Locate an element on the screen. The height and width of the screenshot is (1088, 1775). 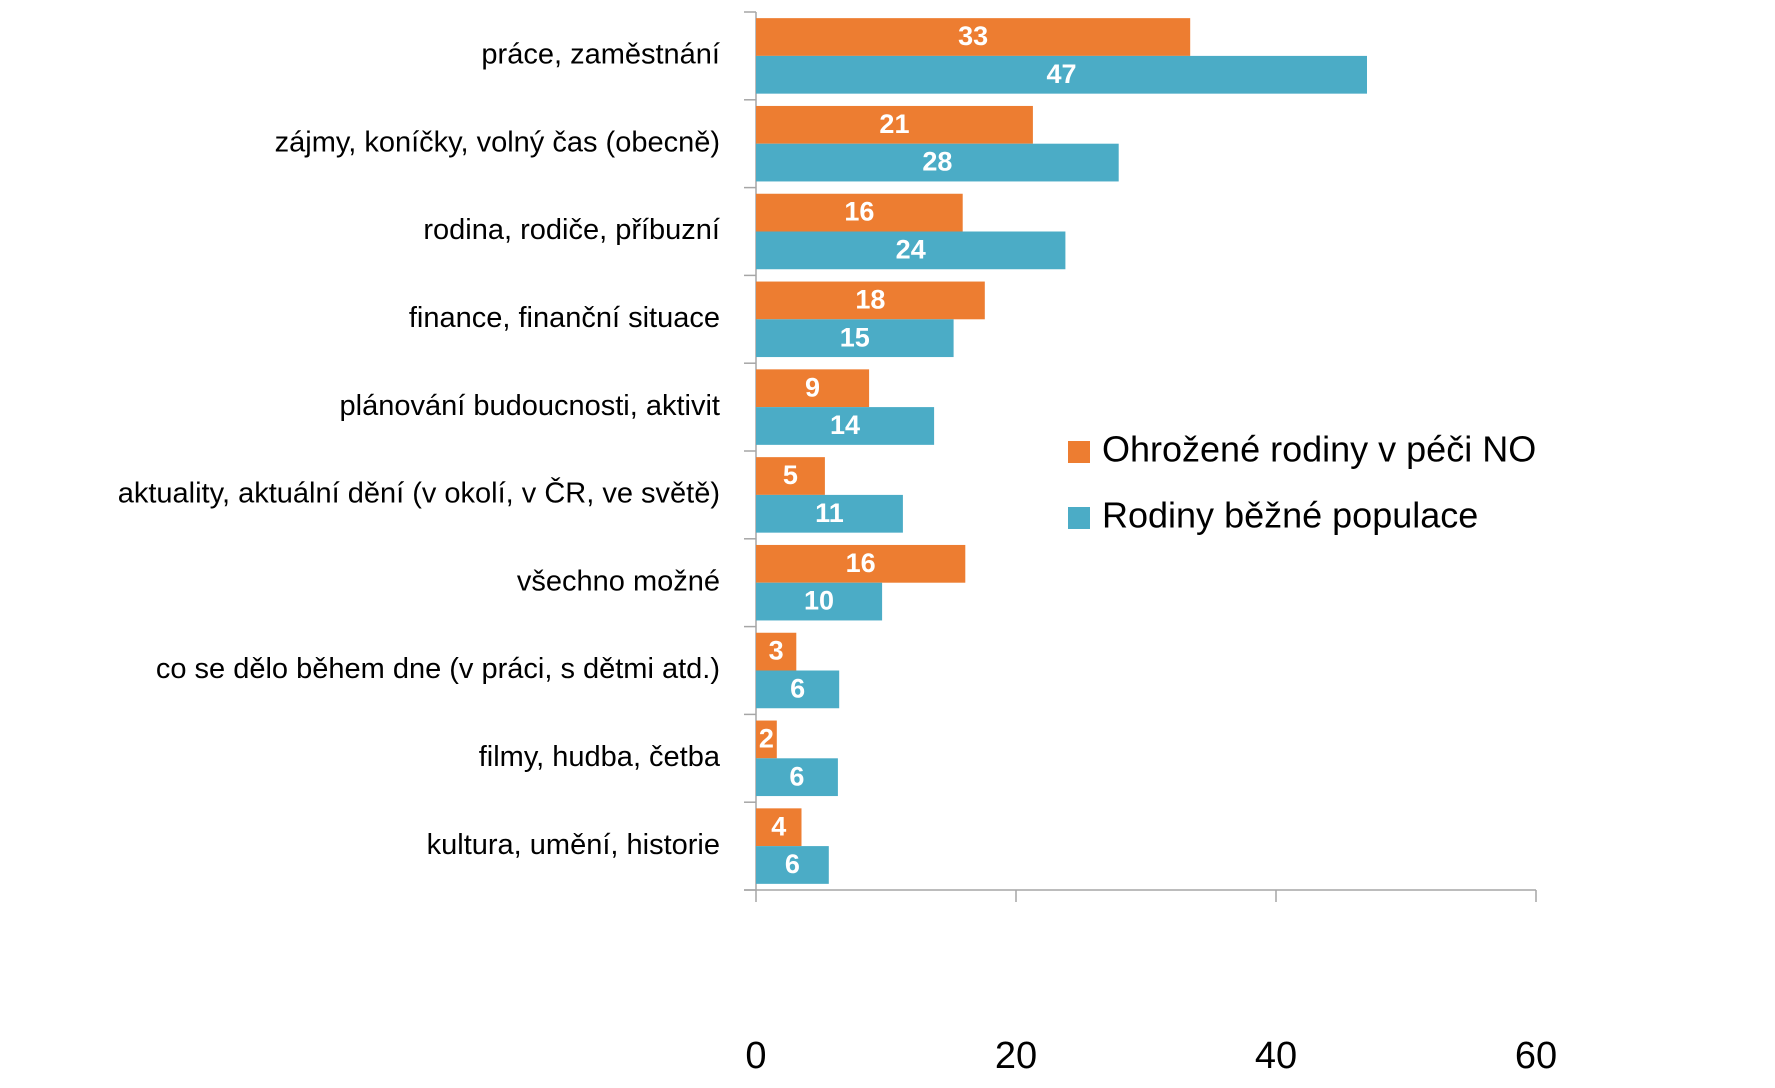
x-tick-label: 60 is located at coordinates (1536, 1056).